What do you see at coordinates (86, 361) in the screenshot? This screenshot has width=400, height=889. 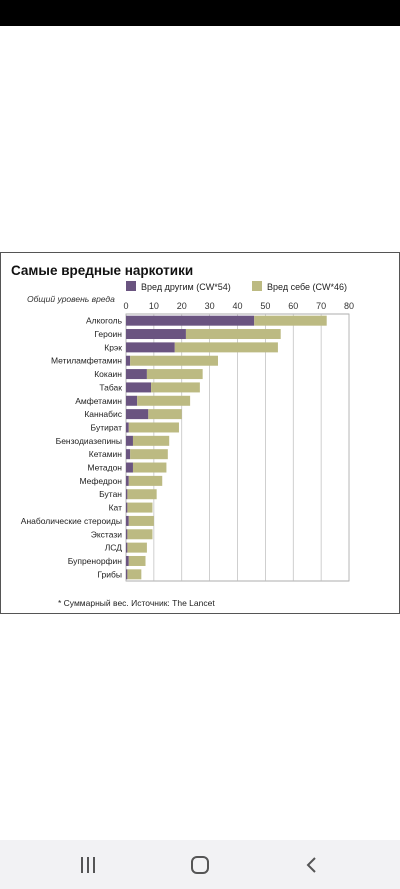 I see `category-label: Метиламфетамин` at bounding box center [86, 361].